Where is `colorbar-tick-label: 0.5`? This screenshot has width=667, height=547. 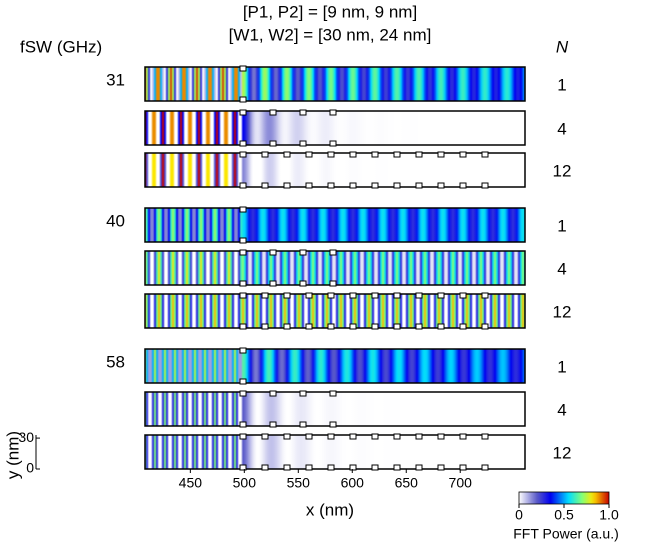
colorbar-tick-label: 0.5 is located at coordinates (564, 515).